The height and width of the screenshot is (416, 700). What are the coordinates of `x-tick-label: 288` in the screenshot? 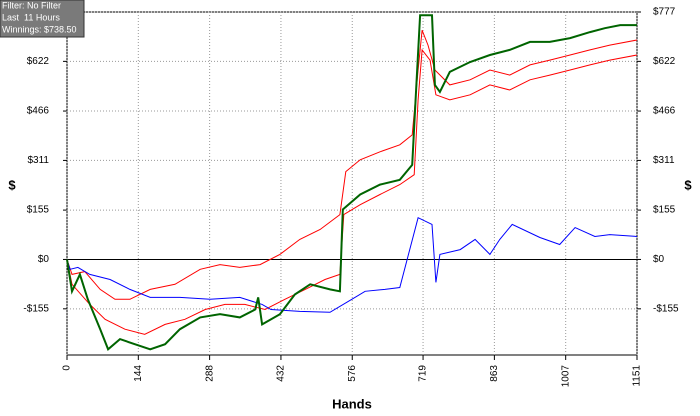 It's located at (209, 373).